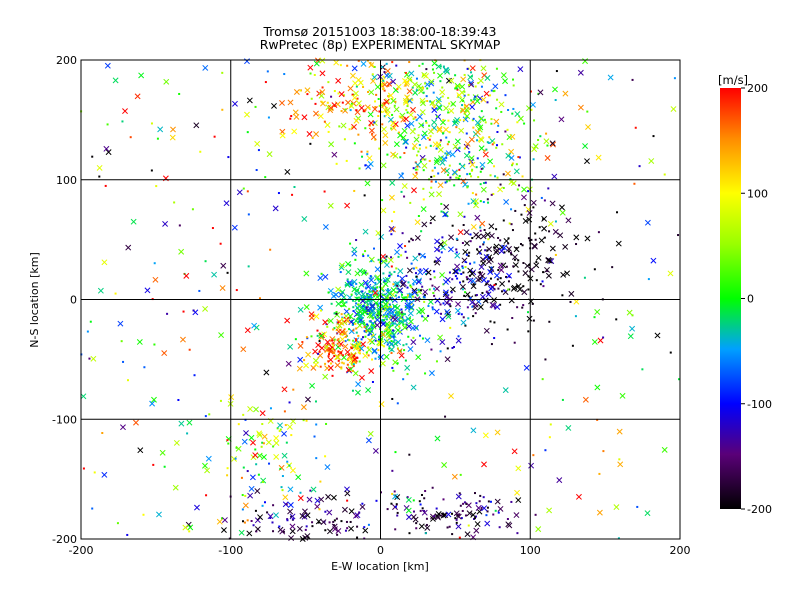 Image resolution: width=800 pixels, height=600 pixels. Describe the element at coordinates (379, 31) in the screenshot. I see `chart-title: Tromsø 20151003 18:38:00-18:39:43` at that location.